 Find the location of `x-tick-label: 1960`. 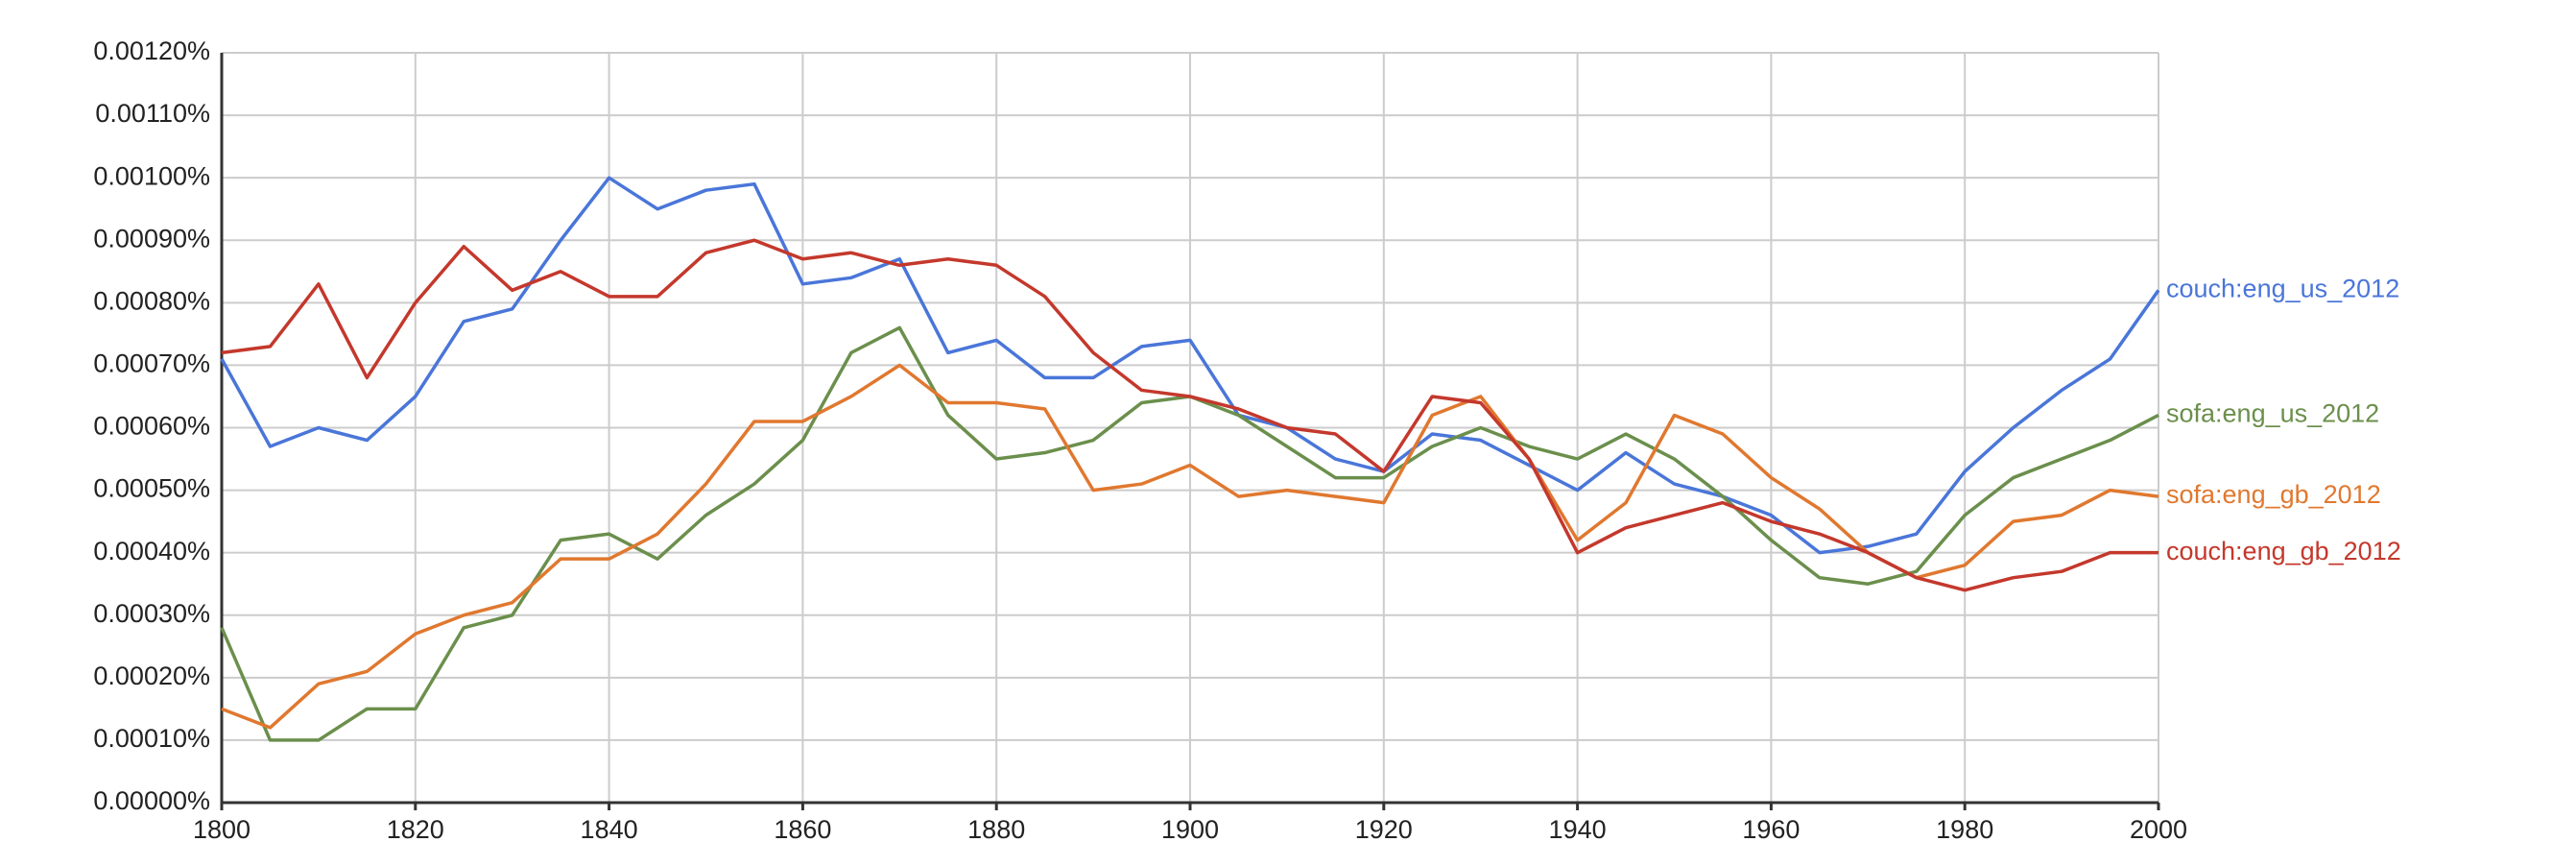

x-tick-label: 1960 is located at coordinates (1771, 830).